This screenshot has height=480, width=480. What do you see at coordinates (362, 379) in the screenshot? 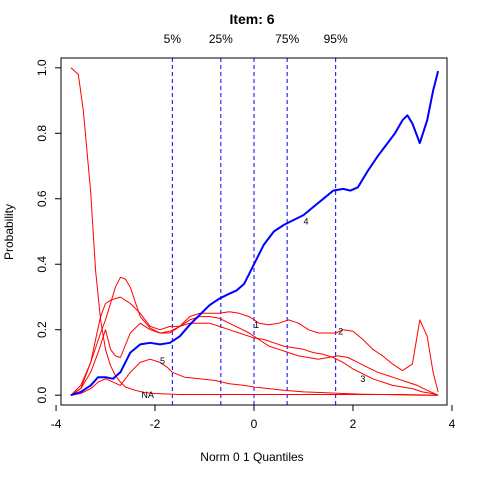
I see `series-label: 3` at bounding box center [362, 379].